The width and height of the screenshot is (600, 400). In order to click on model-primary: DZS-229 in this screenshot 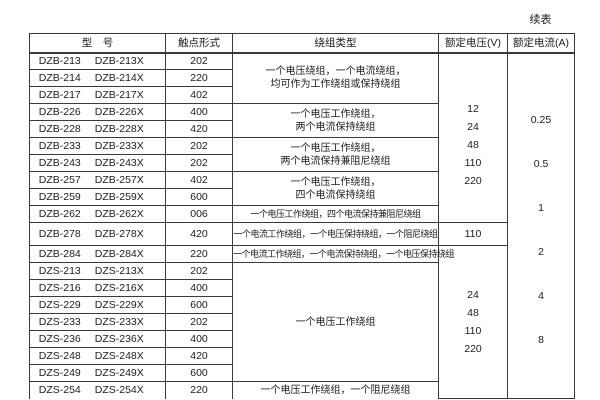, I will do `click(59, 305)`.